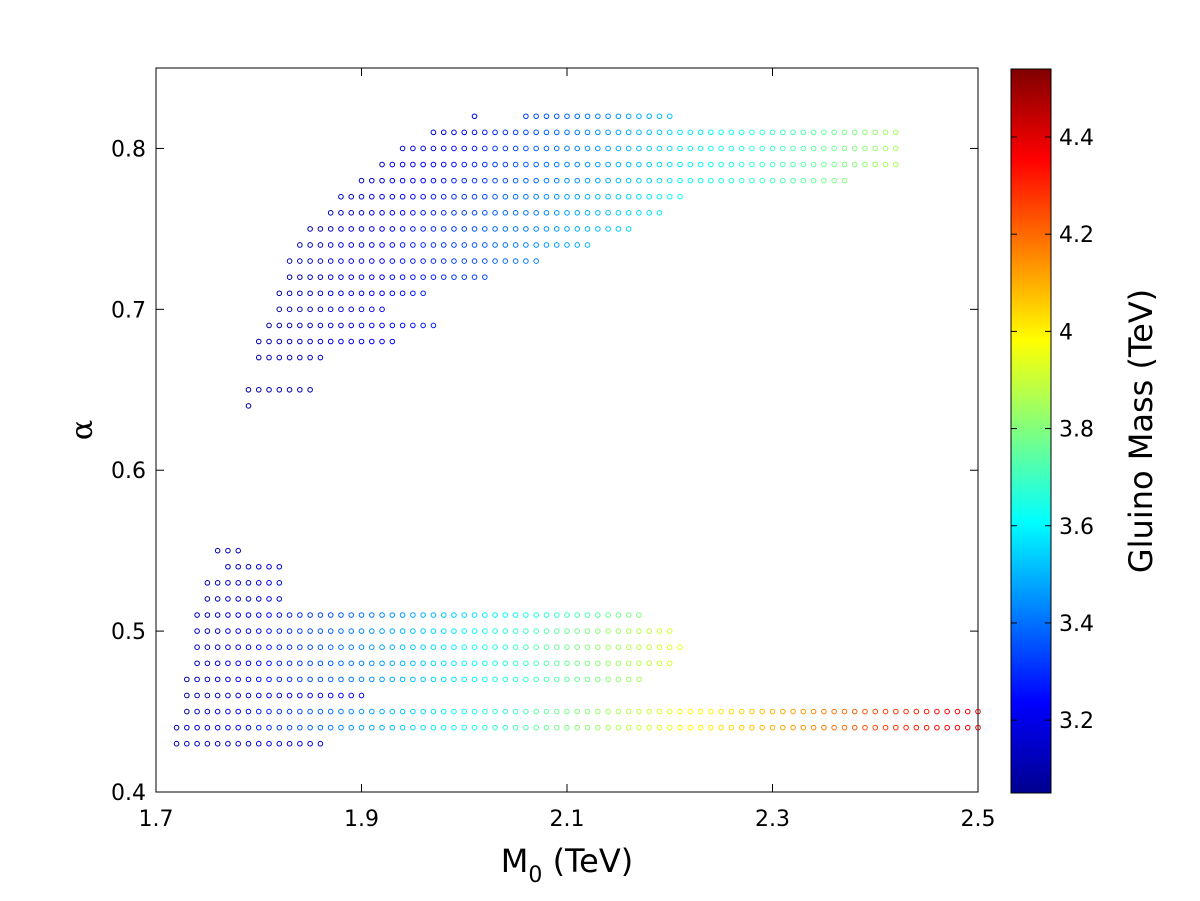 This screenshot has height=901, width=1200. Describe the element at coordinates (567, 865) in the screenshot. I see `x-axis-title: M0 (TeV)` at that location.